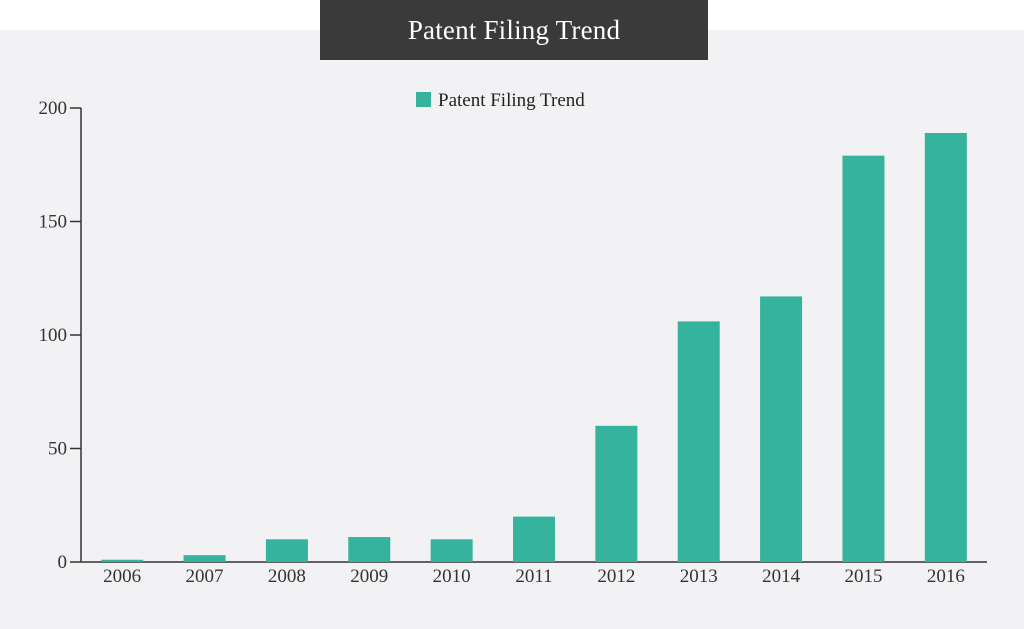 The width and height of the screenshot is (1024, 629). What do you see at coordinates (534, 539) in the screenshot?
I see `bar-2011` at bounding box center [534, 539].